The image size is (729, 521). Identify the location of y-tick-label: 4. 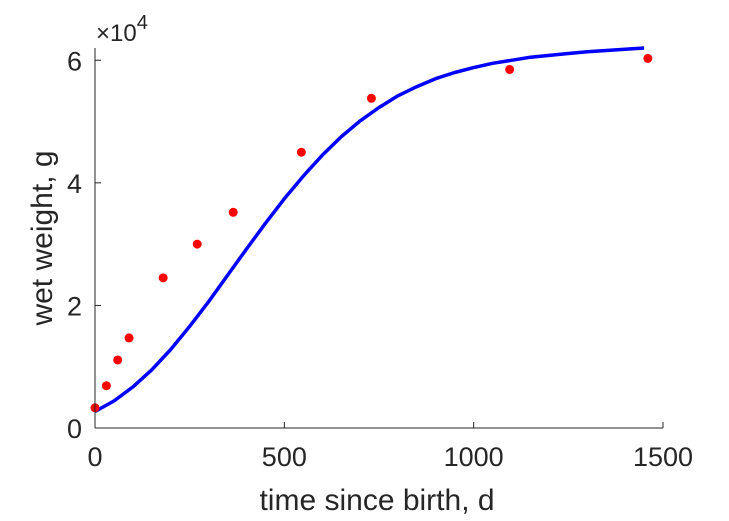
(74, 184).